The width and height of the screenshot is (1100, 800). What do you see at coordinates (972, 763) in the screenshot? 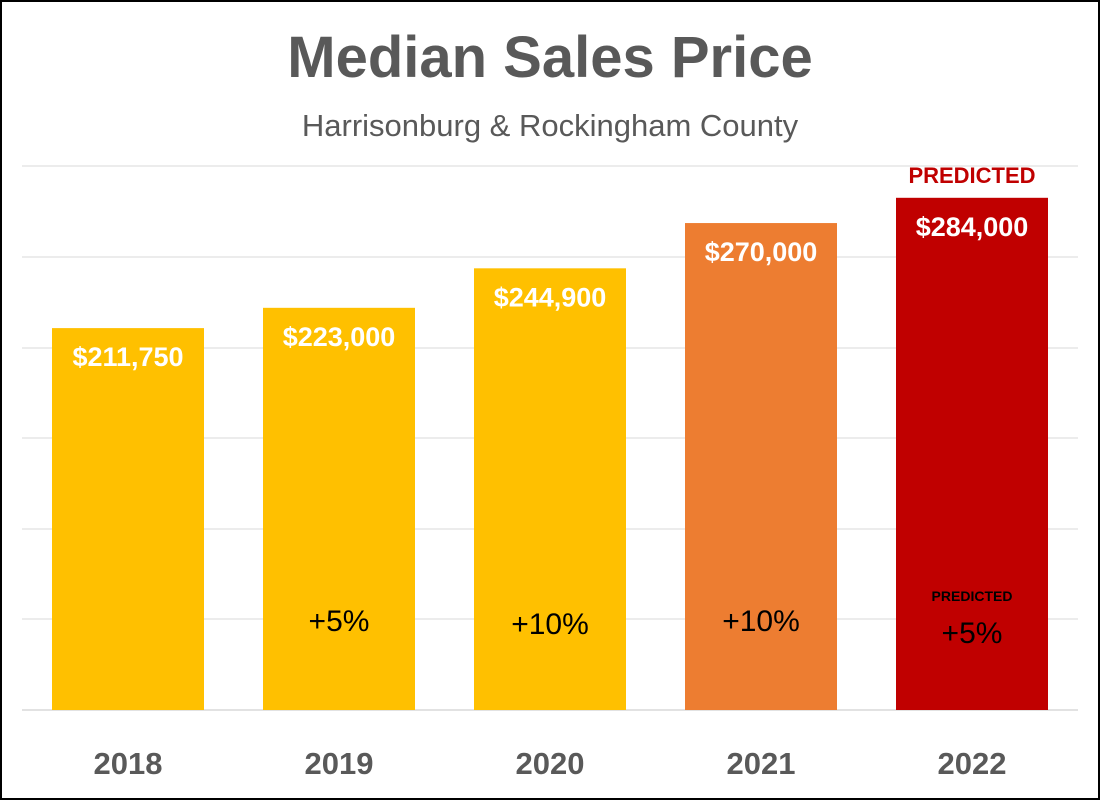
I see `x-tick-label-2022: 2022` at bounding box center [972, 763].